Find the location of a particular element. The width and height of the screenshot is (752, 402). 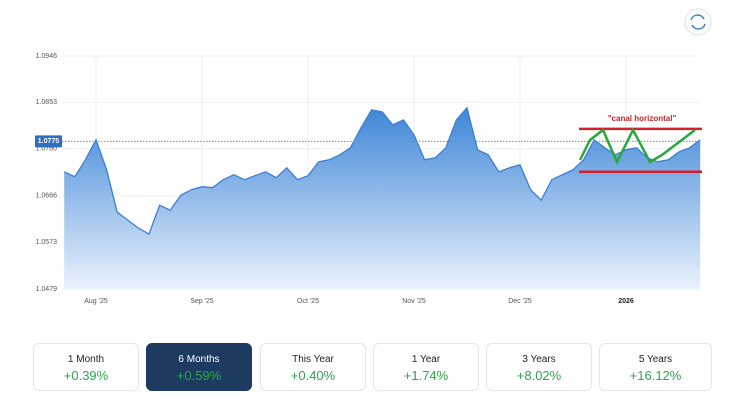

period-label: This Year is located at coordinates (313, 359).